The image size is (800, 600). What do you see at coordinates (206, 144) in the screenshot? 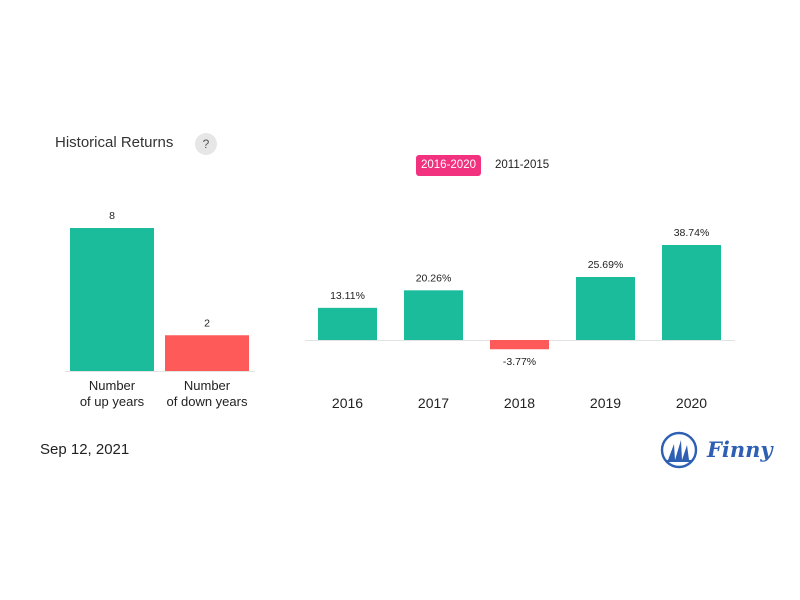
I see `help-button: ?` at bounding box center [206, 144].